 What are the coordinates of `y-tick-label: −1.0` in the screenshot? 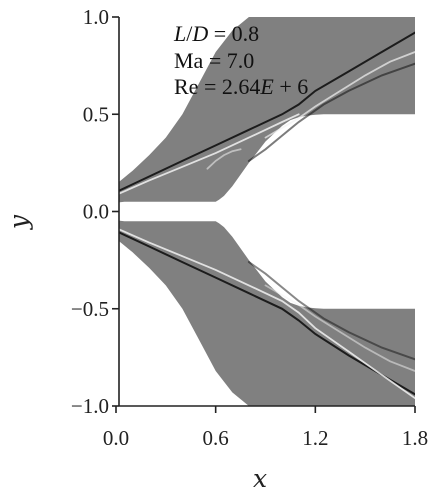 It's located at (90, 406).